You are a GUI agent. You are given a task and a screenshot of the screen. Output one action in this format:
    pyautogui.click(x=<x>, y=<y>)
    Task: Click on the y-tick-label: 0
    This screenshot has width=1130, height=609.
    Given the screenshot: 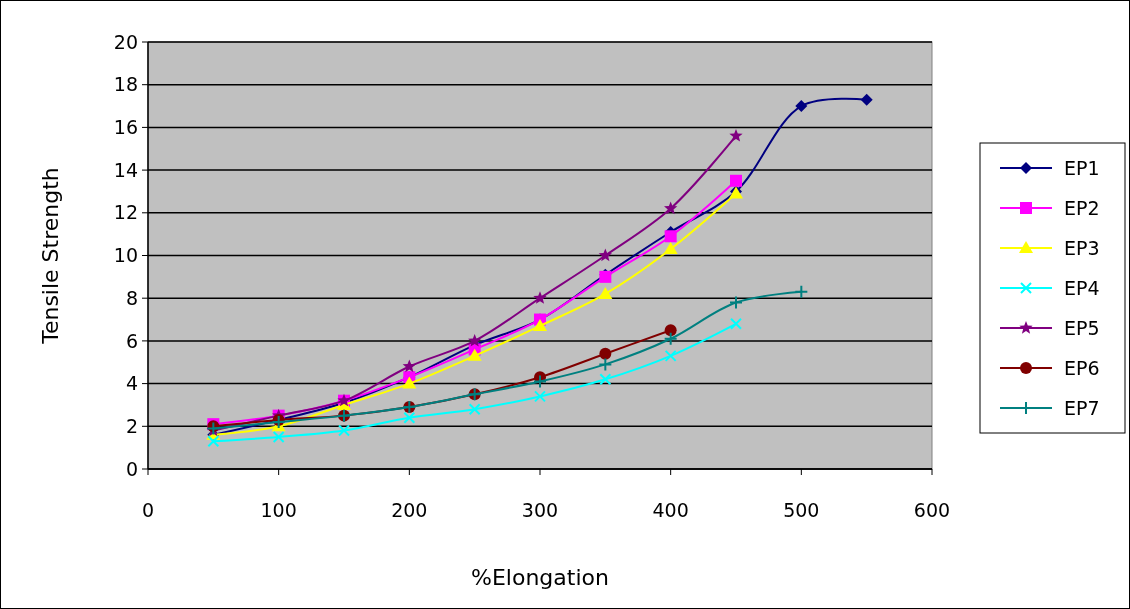 What is the action you would take?
    pyautogui.click(x=131, y=468)
    